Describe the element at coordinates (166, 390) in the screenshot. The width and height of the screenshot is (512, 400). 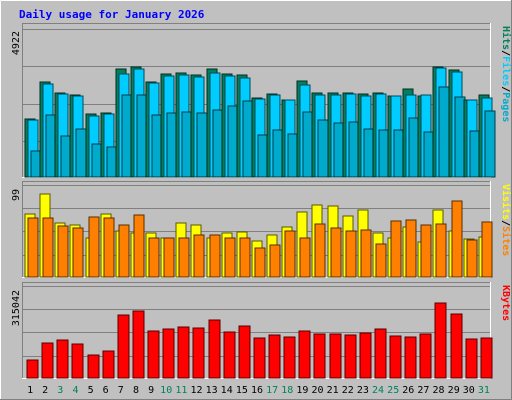
I see `day-label-10: 10` at that location.